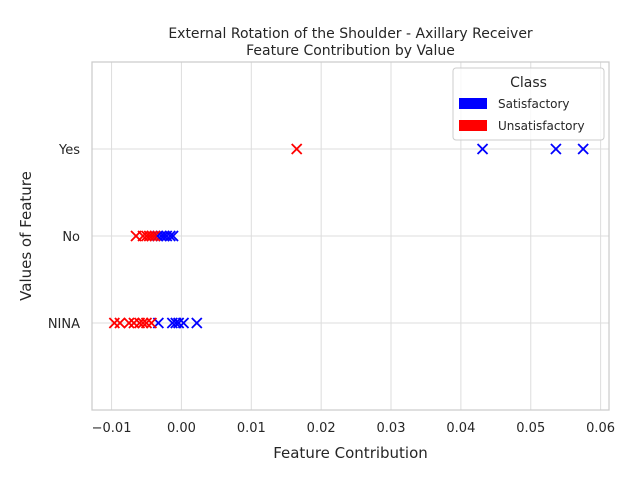 This screenshot has height=480, width=640. I want to click on x-tick-label: 0.01, so click(251, 428).